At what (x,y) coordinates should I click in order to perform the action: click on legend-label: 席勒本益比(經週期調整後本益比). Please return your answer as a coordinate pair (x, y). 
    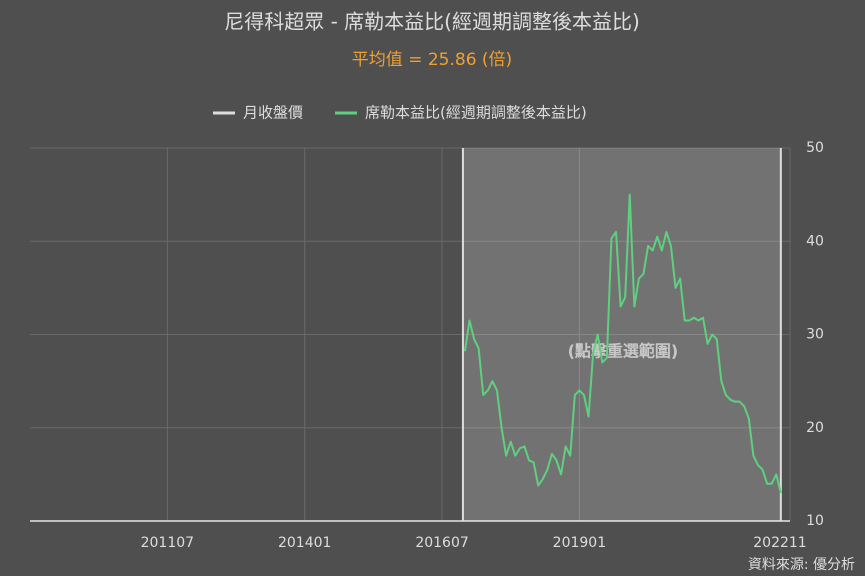
    Looking at the image, I should click on (476, 113).